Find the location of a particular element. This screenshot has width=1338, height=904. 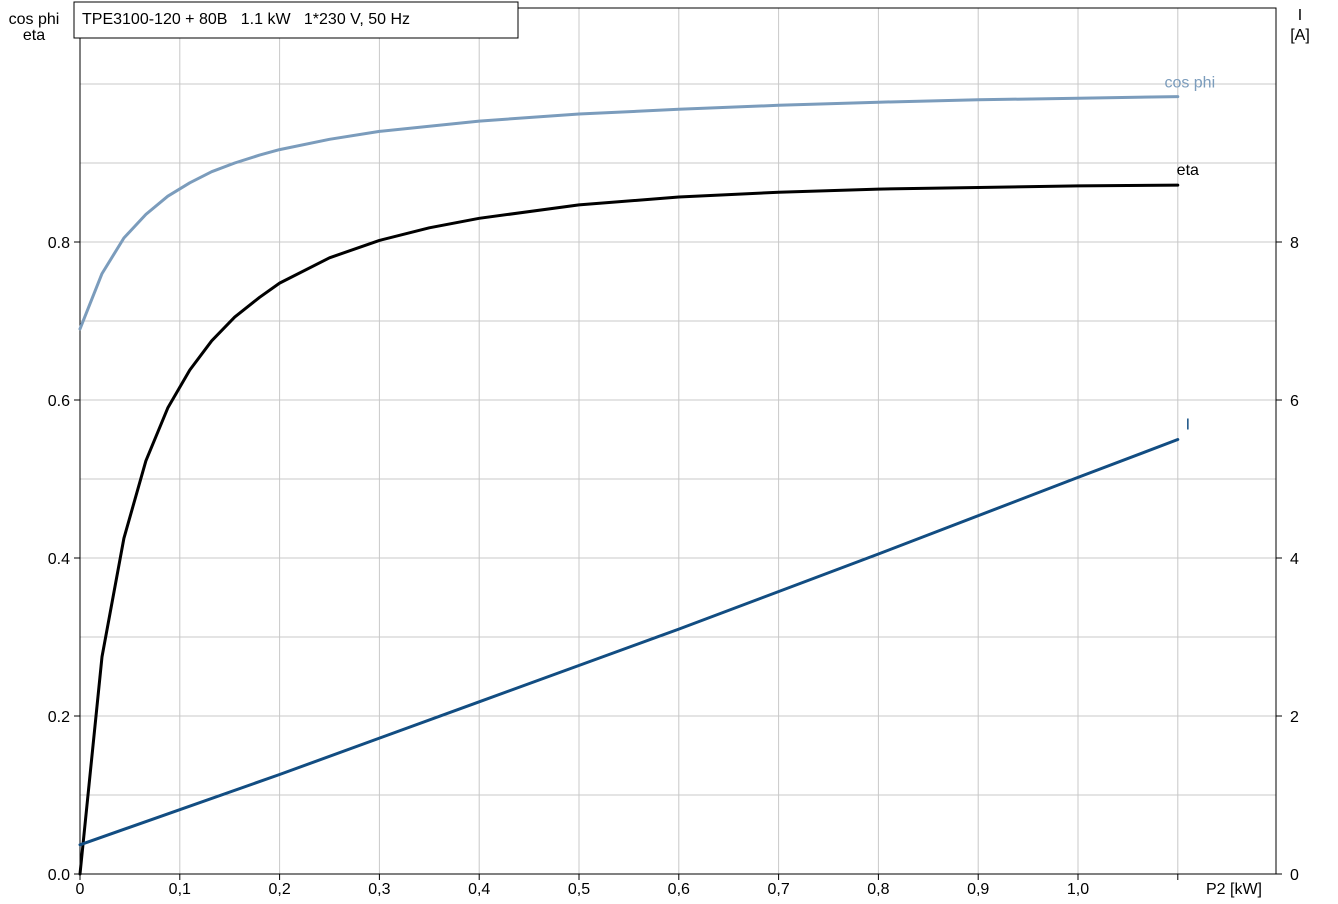

y-right-tick-label: 8 is located at coordinates (1294, 243).